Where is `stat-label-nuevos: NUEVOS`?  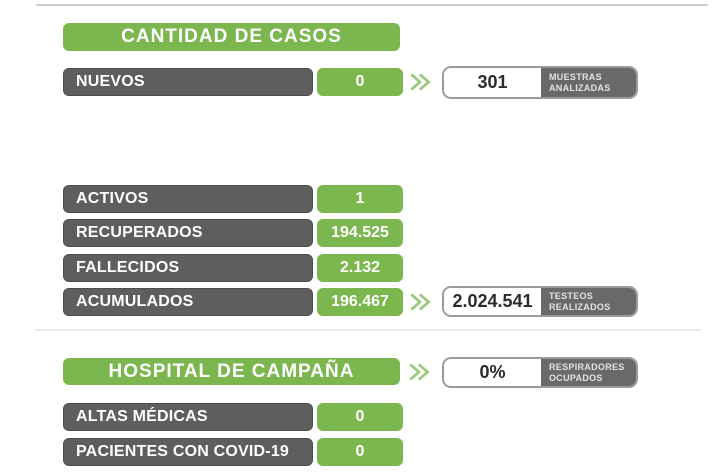
stat-label-nuevos: NUEVOS is located at coordinates (188, 82).